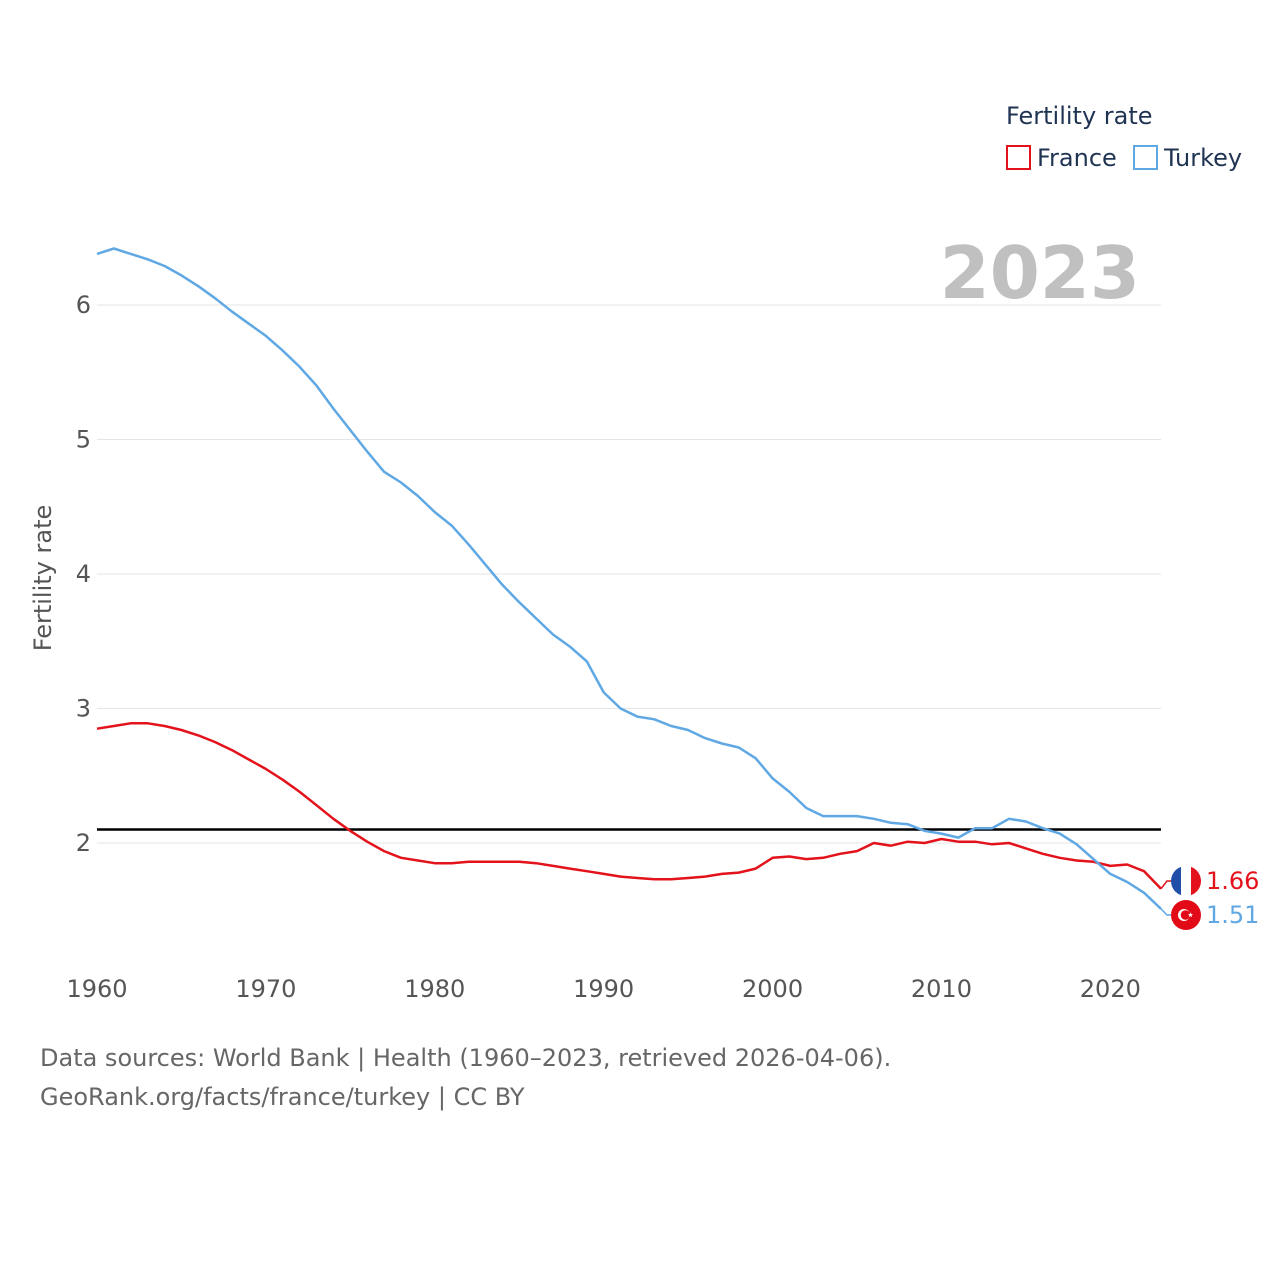 This screenshot has height=1280, width=1280. I want to click on point-turkey-1965, so click(181, 275).